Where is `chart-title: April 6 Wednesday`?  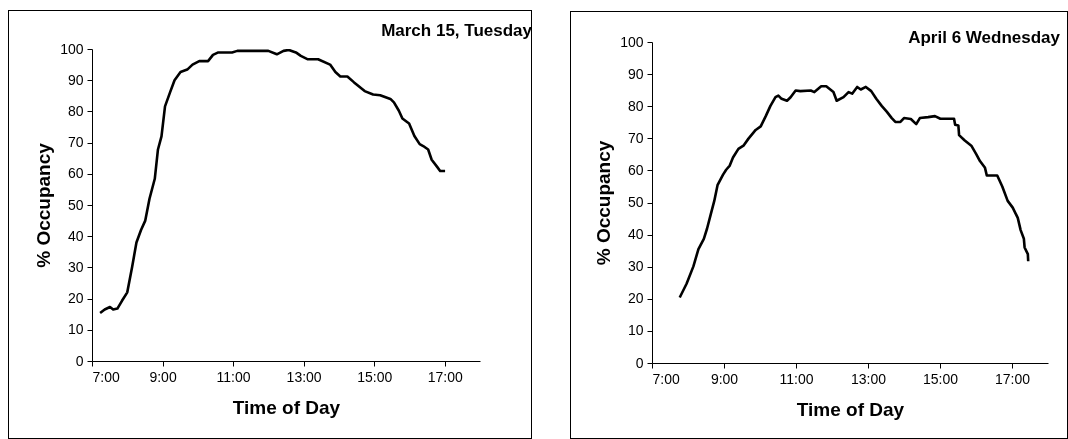
chart-title: April 6 Wednesday is located at coordinates (984, 37).